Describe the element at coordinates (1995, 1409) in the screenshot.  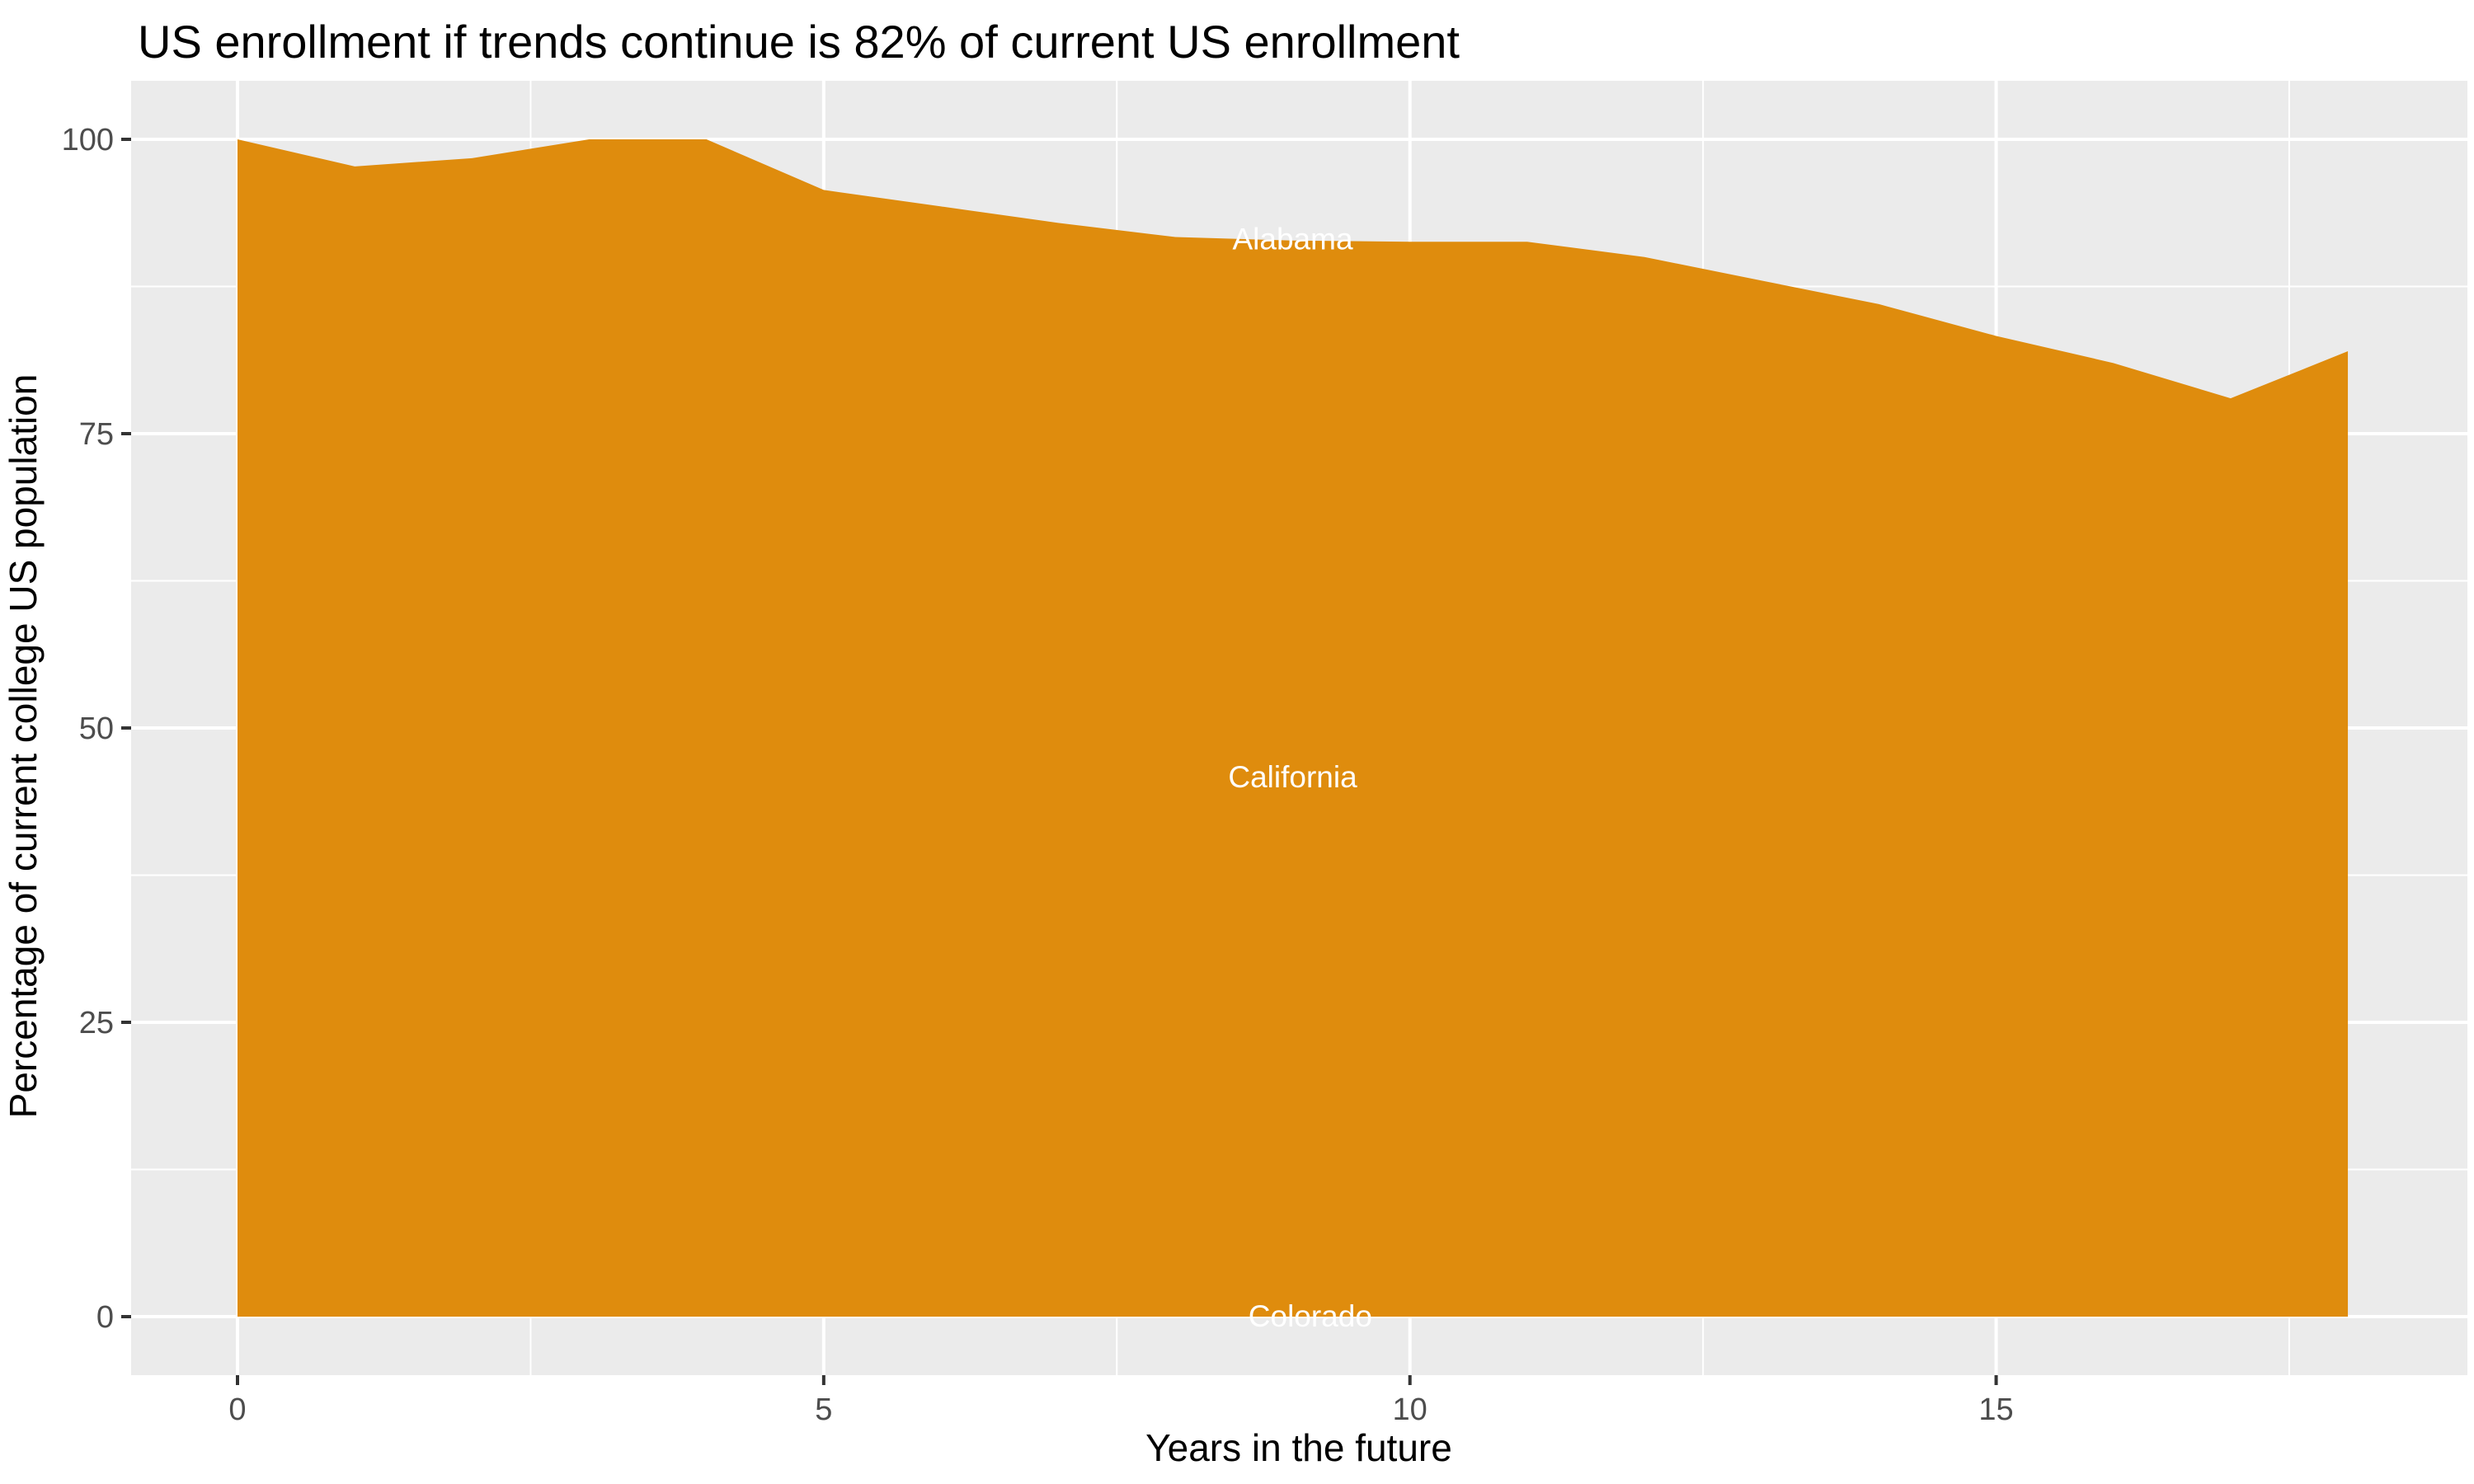
I see `x-tick-label: 15` at that location.